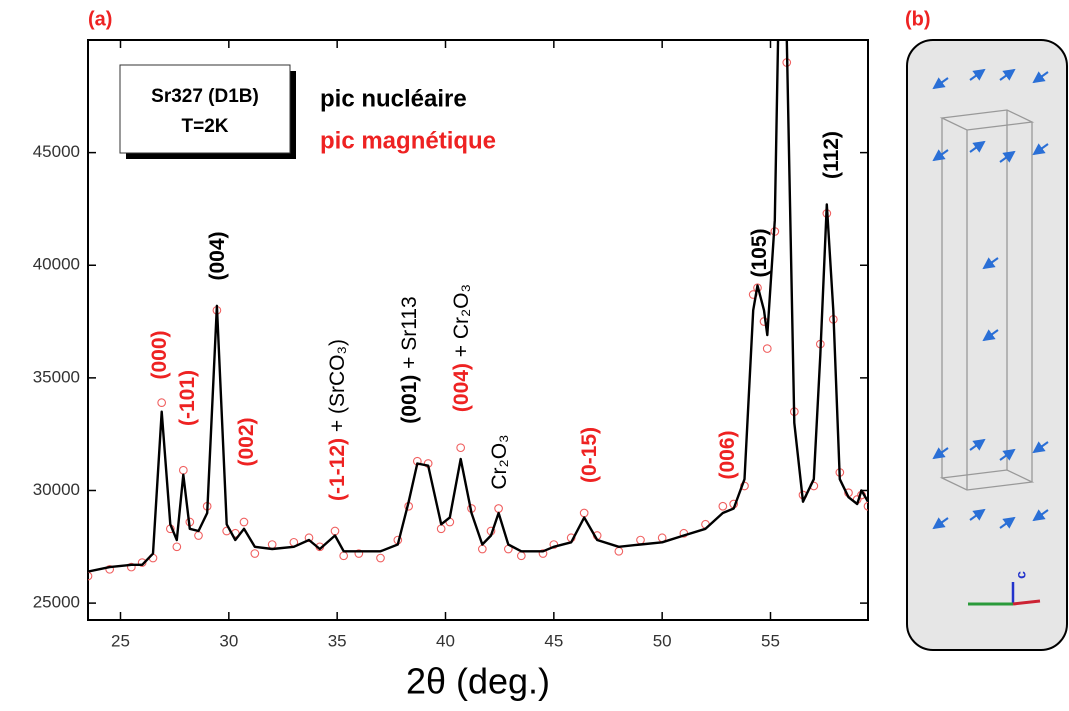 The width and height of the screenshot is (1069, 711). I want to click on peak-label: (112), so click(831, 155).